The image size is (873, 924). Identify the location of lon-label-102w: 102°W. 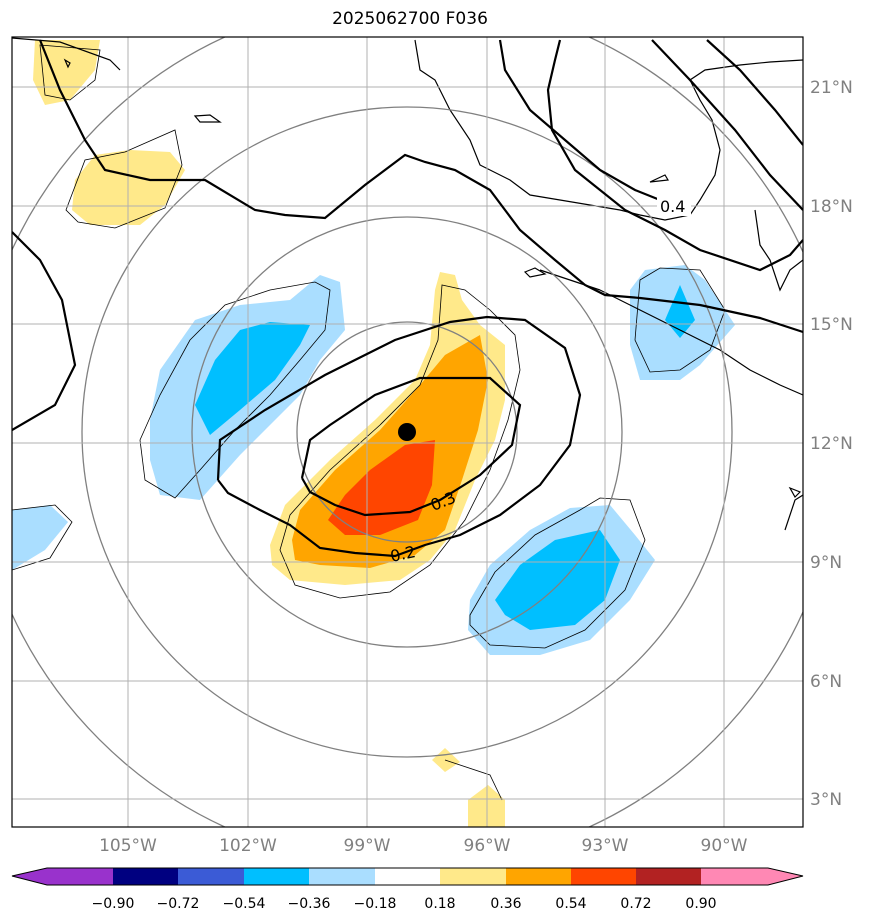
(248, 846).